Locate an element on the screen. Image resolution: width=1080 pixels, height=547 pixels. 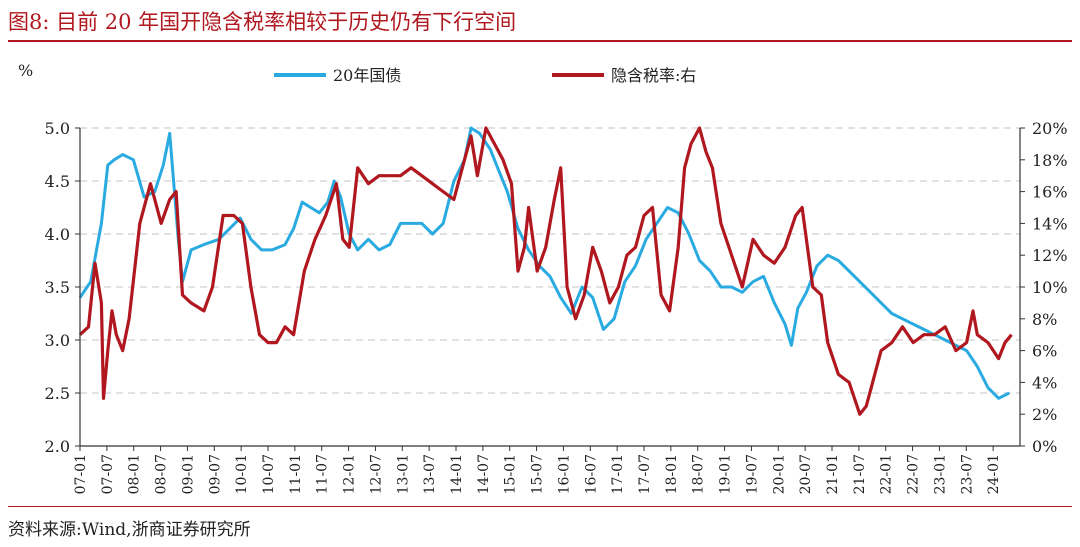
x-tick-label: 19-01 is located at coordinates (726, 474).